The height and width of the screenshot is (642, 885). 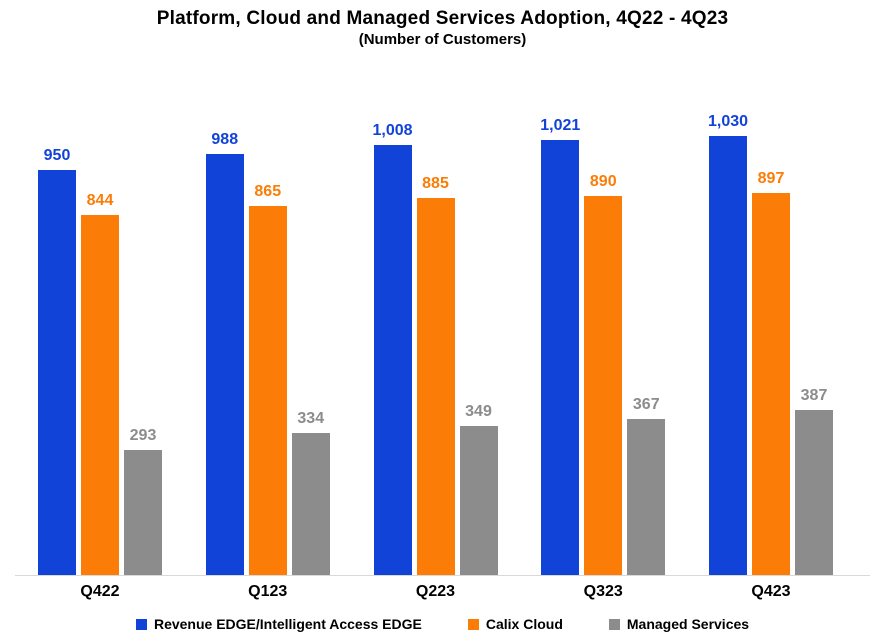 What do you see at coordinates (478, 411) in the screenshot?
I see `bar-value-label: 349` at bounding box center [478, 411].